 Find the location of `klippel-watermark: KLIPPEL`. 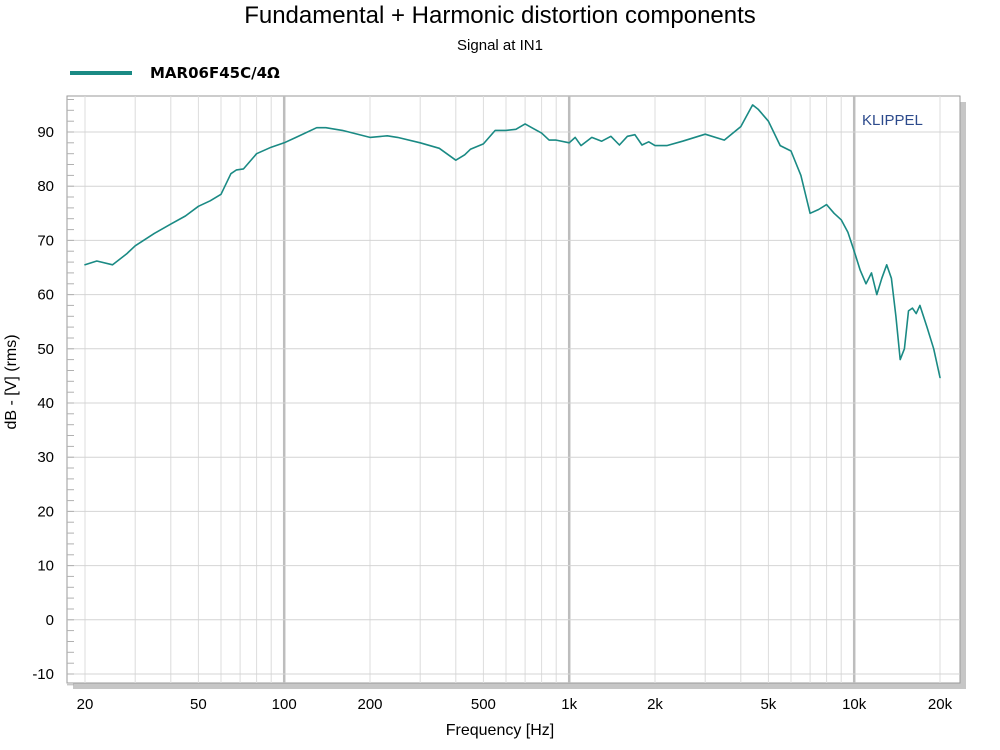

klippel-watermark: KLIPPEL is located at coordinates (892, 120).